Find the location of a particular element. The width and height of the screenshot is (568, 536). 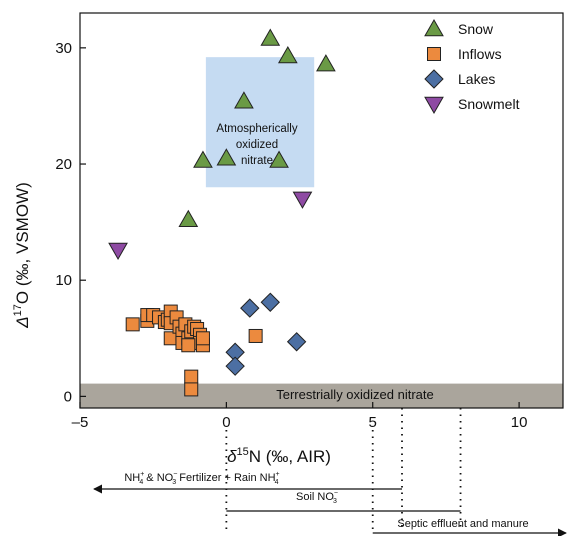

x-tick-label: –5 is located at coordinates (80, 422).